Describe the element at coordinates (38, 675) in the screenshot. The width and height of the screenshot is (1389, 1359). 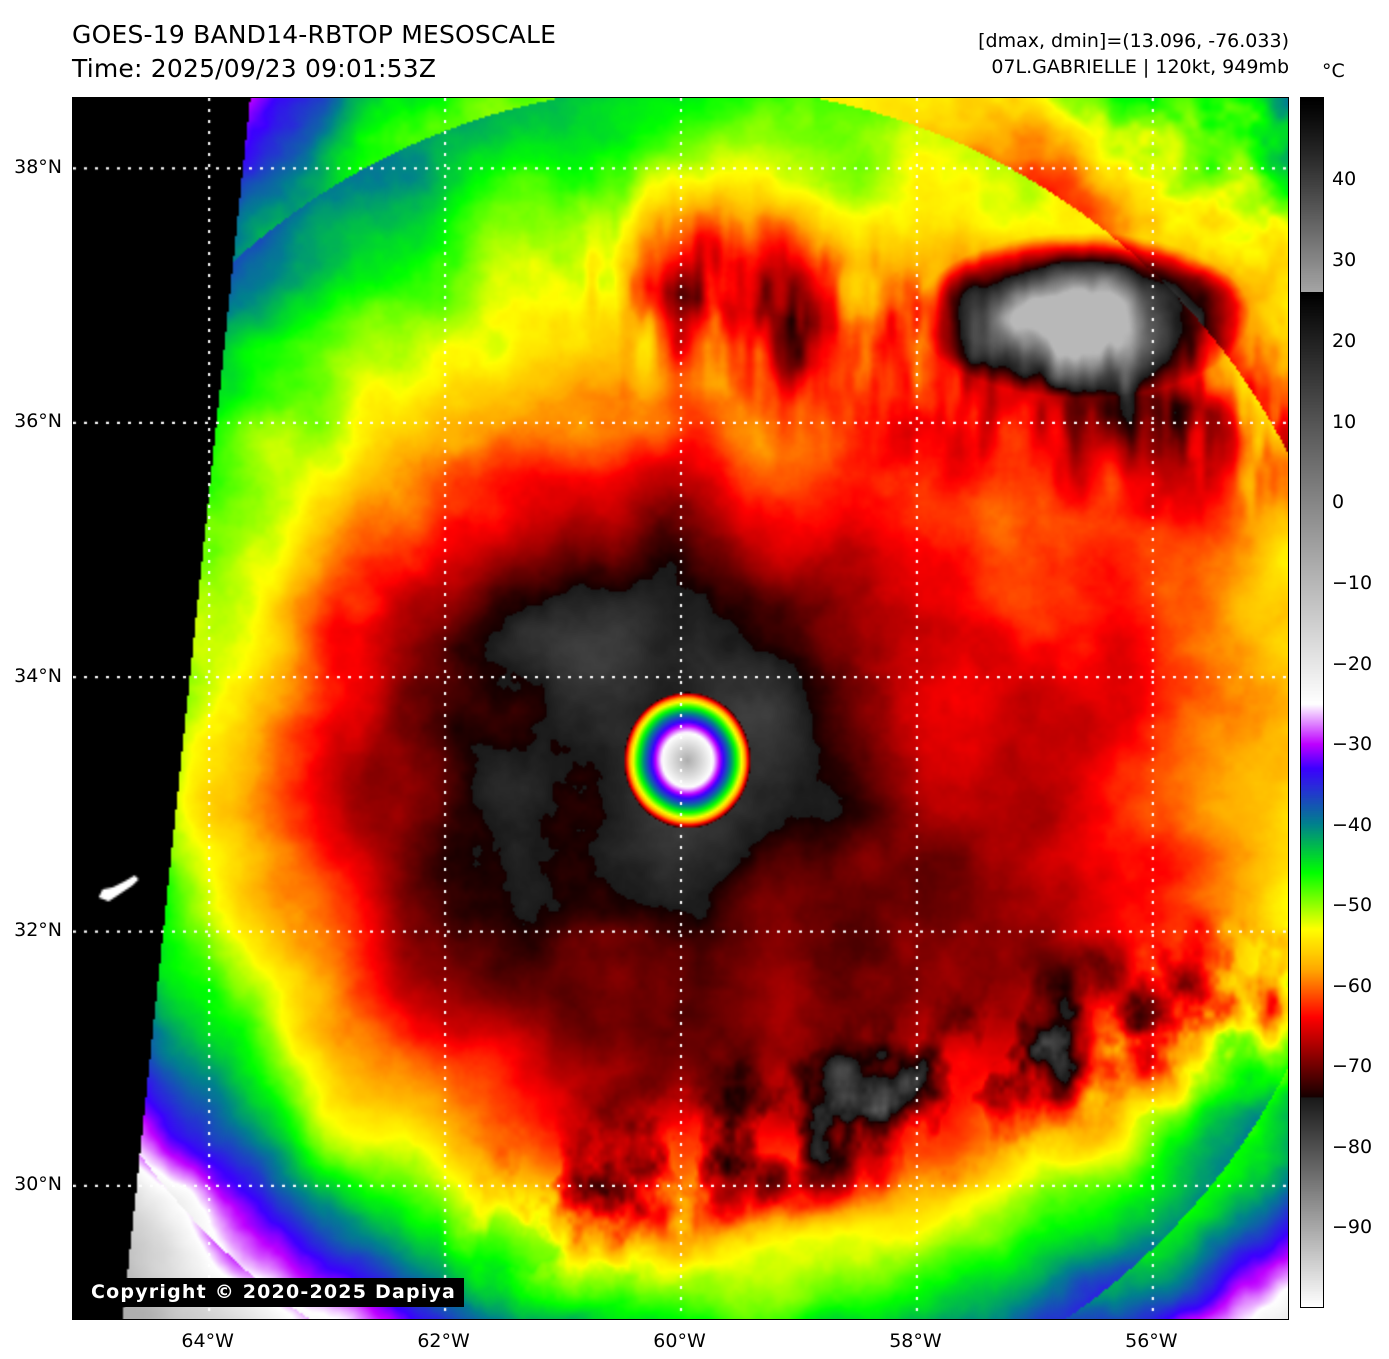
I see `lat-tick-label: 34°N` at that location.